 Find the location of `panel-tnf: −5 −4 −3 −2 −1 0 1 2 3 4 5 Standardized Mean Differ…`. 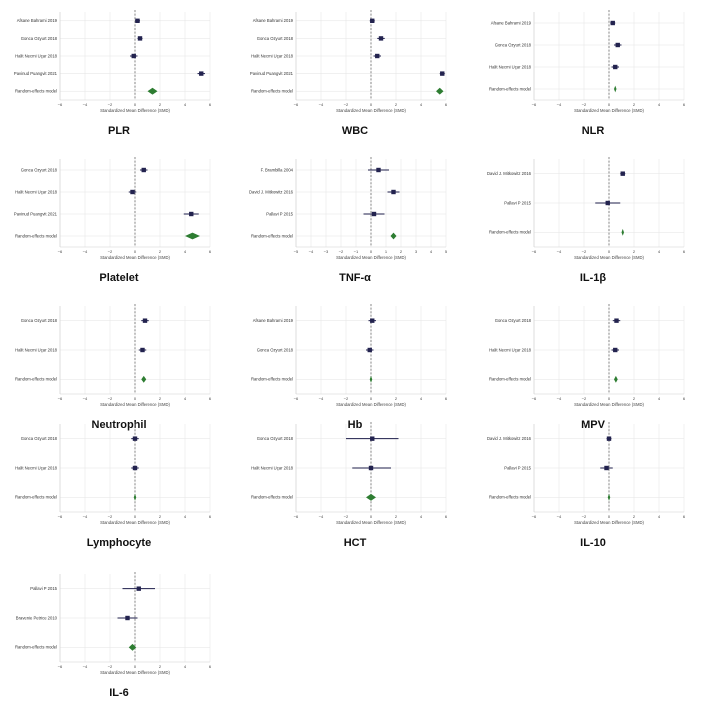

panel-tnf: −5 −4 −3 −2 −1 0 1 2 3 4 5 Standardized Mean Differ… is located at coordinates (355, 225).